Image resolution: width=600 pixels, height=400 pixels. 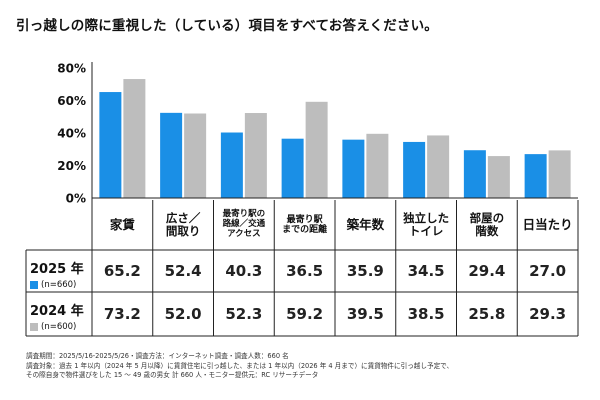 What do you see at coordinates (227, 26) in the screenshot?
I see `page-title: 引っ越しの際に重視した（している）項目をすべてお答えください。` at bounding box center [227, 26].